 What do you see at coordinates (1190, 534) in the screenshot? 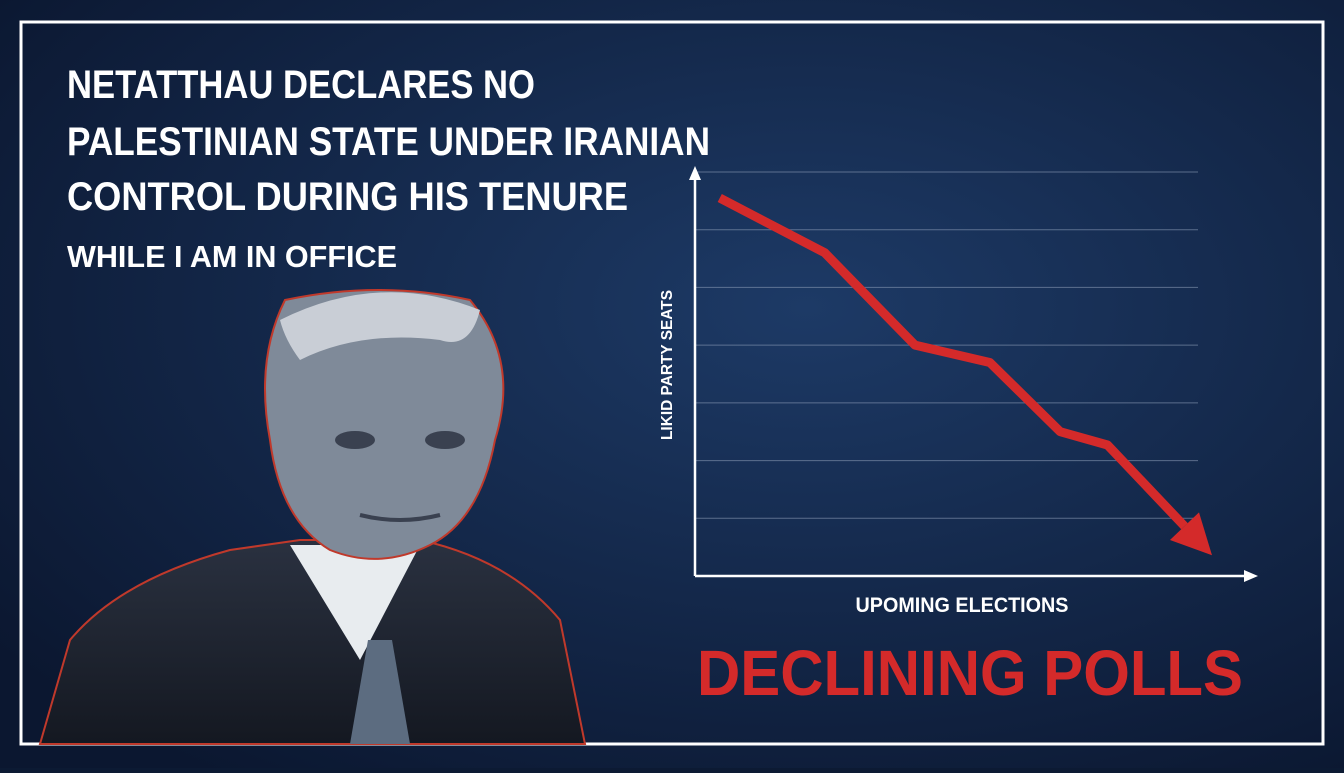
I see `arrow-head` at bounding box center [1190, 534].